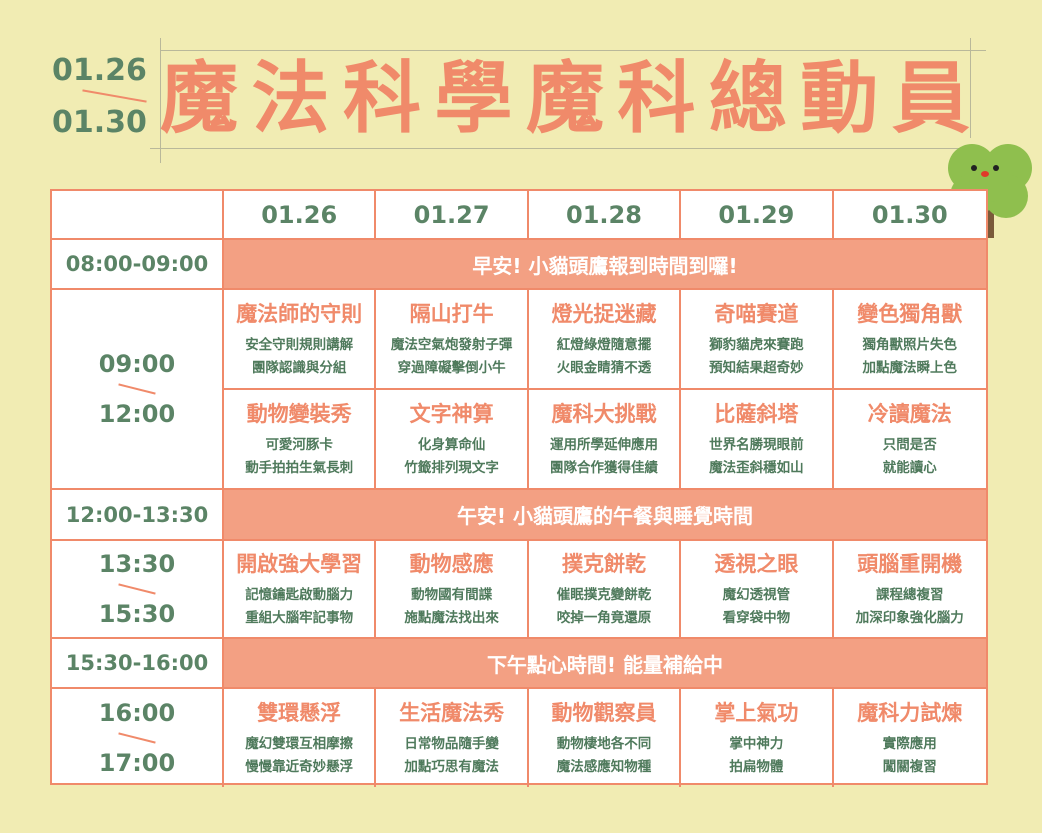  I want to click on activity-name: 動物變裝秀, so click(299, 414).